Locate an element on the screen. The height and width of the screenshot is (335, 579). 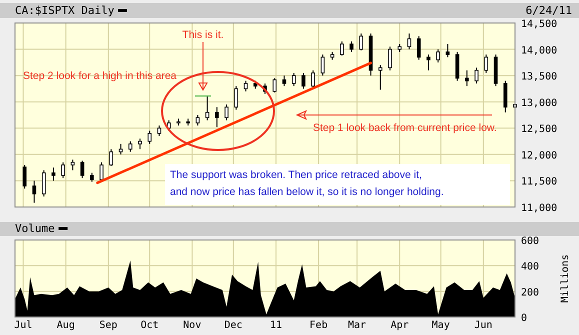
annotation: The support was broken. Then price retraced above it, and now price has fallen below it, so it is no longer holding. is located at coordinates (307, 183).